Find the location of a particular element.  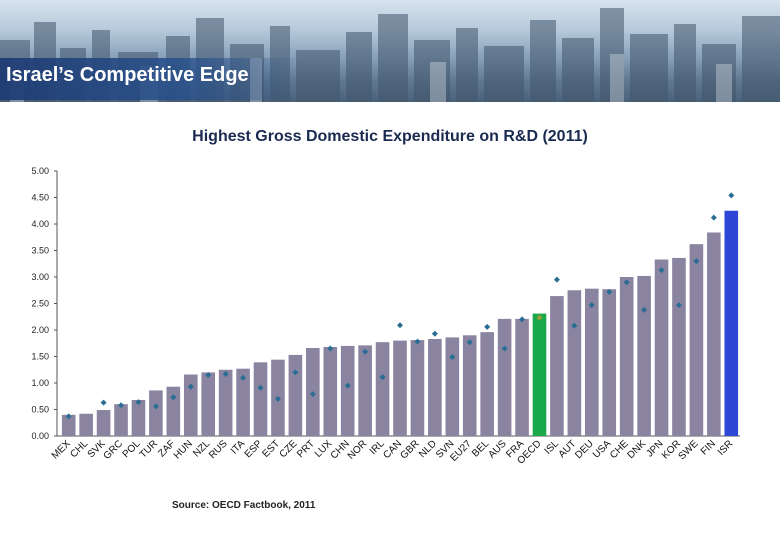

x-tick-label: AUS is located at coordinates (497, 449).